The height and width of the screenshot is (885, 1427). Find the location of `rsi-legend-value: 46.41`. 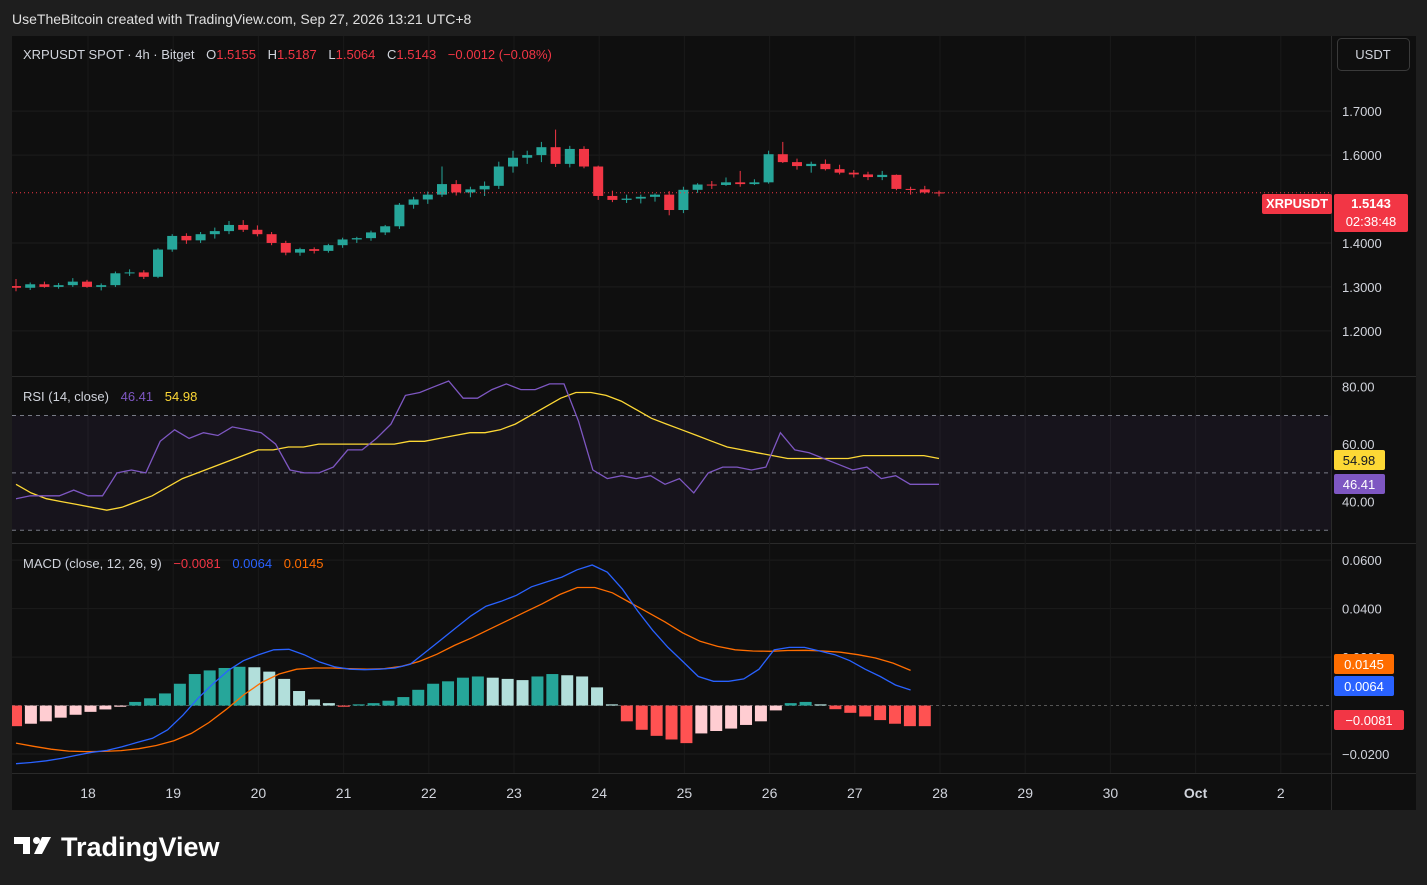

rsi-legend-value: 46.41 is located at coordinates (137, 396).